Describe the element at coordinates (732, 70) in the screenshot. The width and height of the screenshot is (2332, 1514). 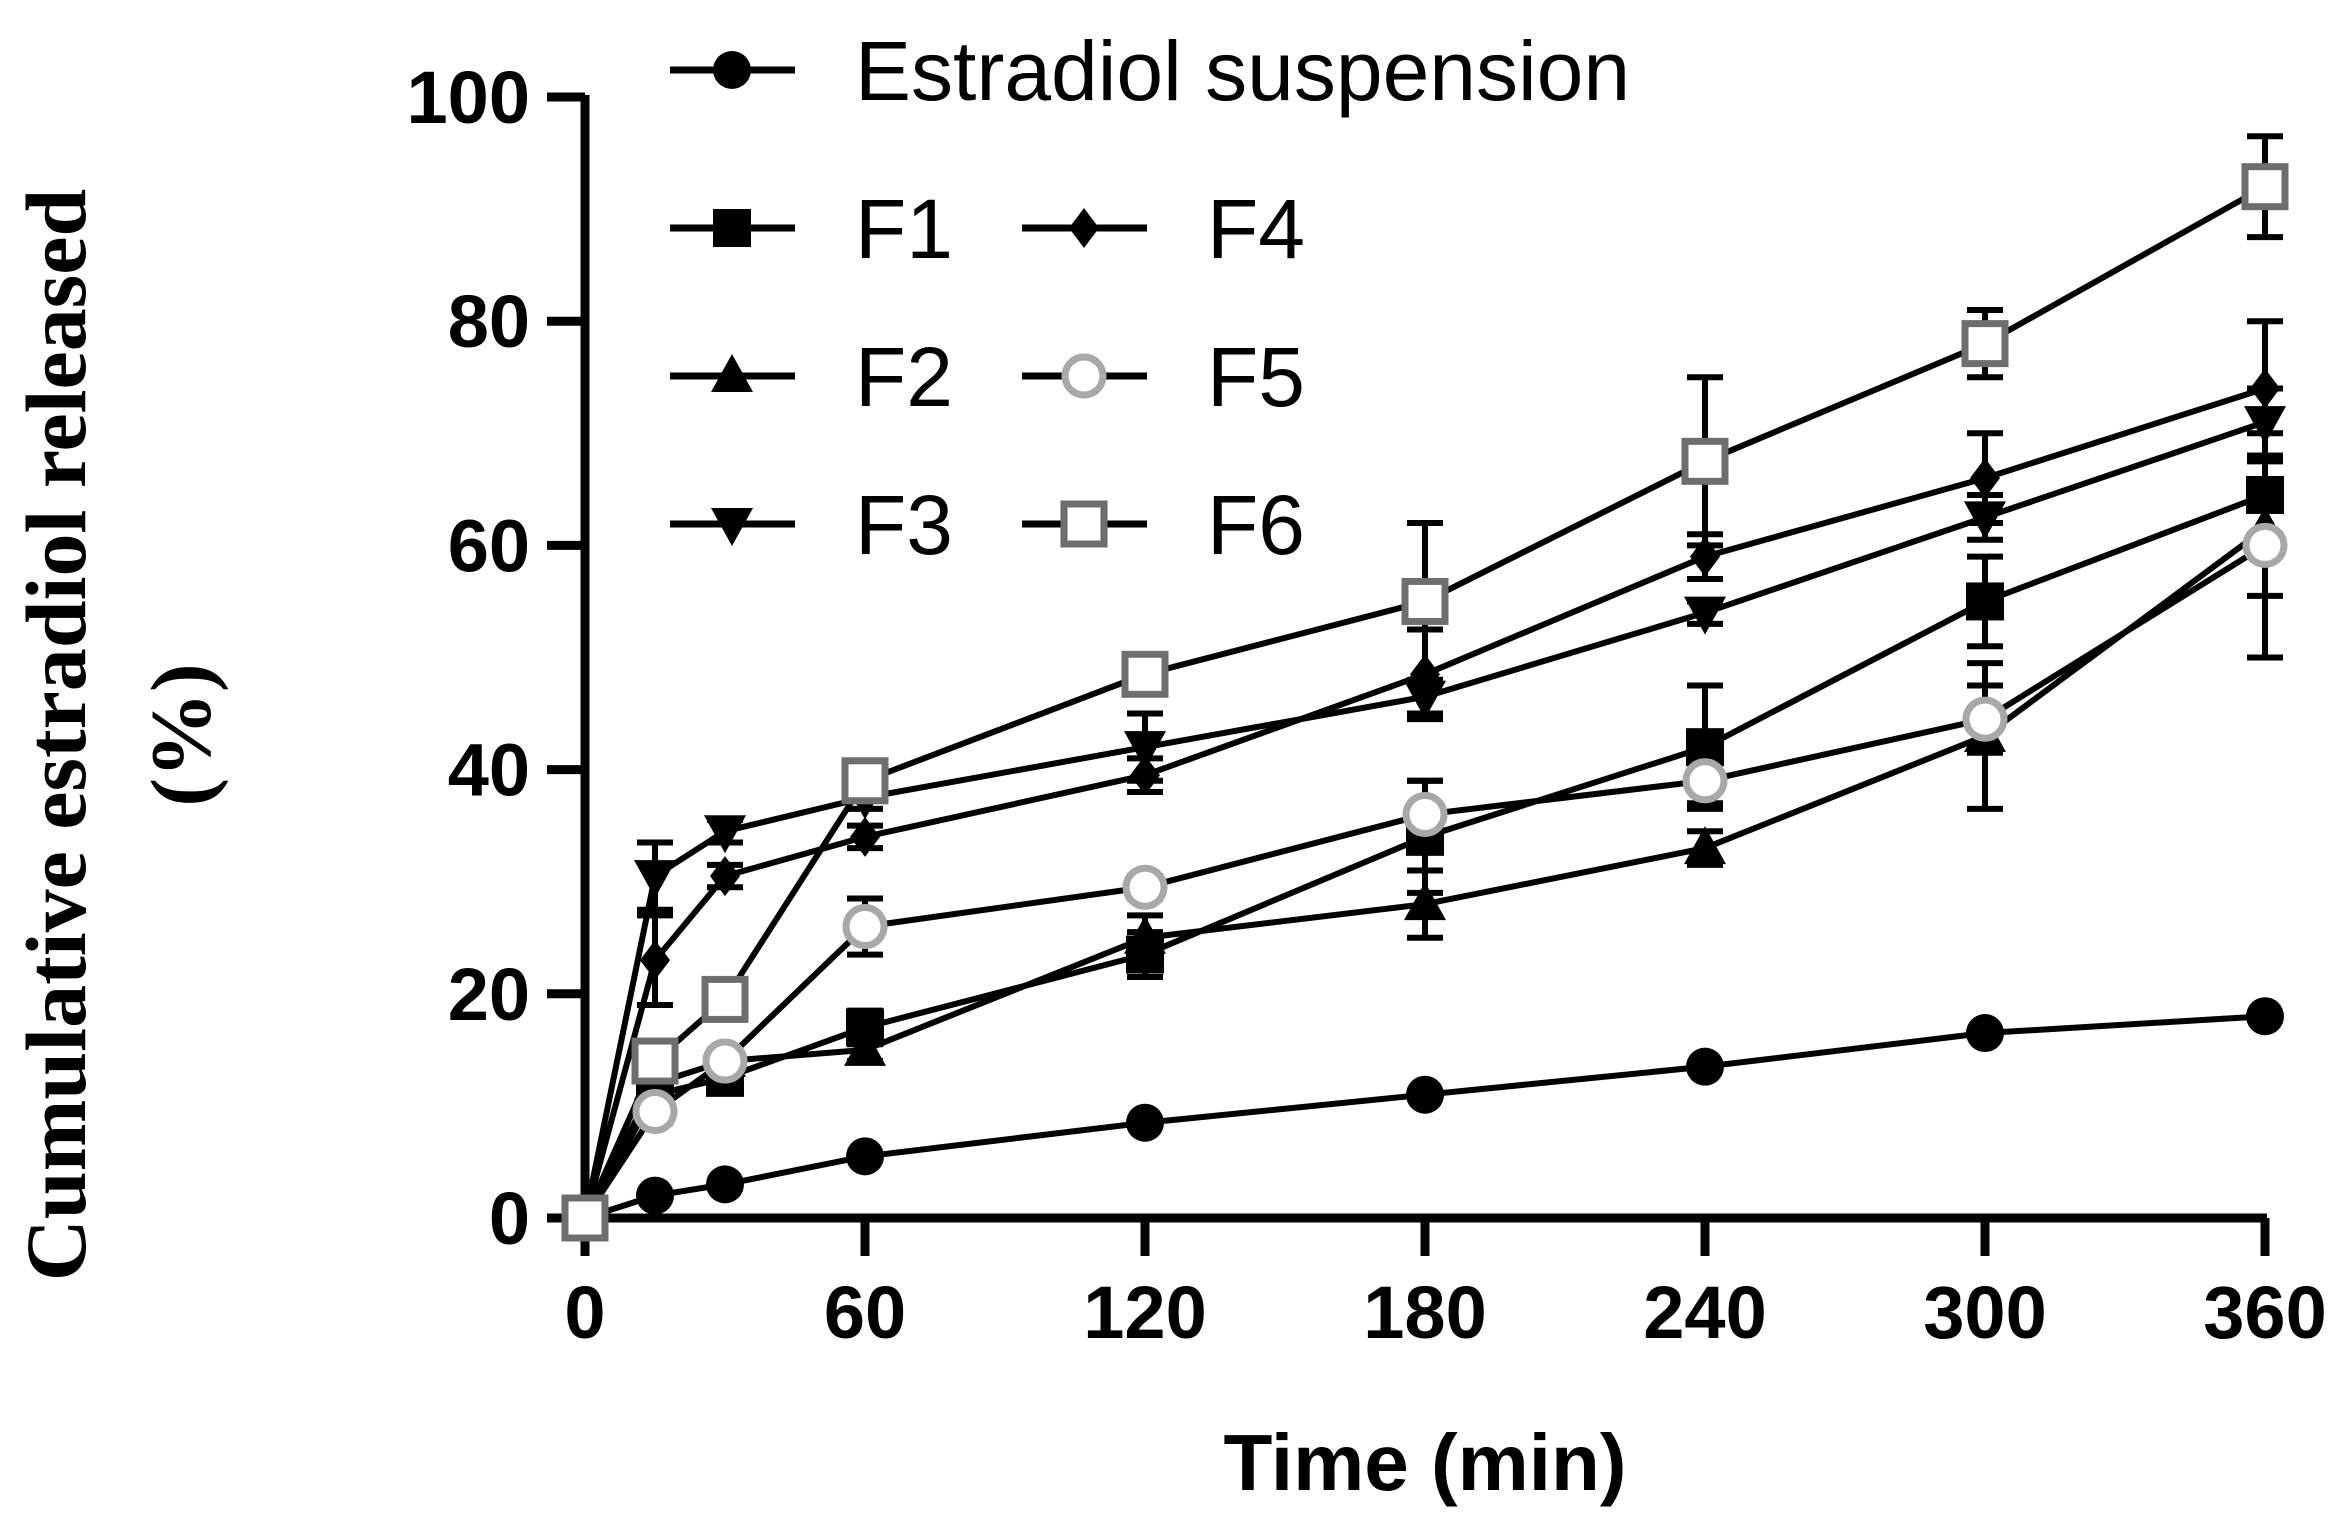
I see `legend-marker-Estradiol suspension` at that location.